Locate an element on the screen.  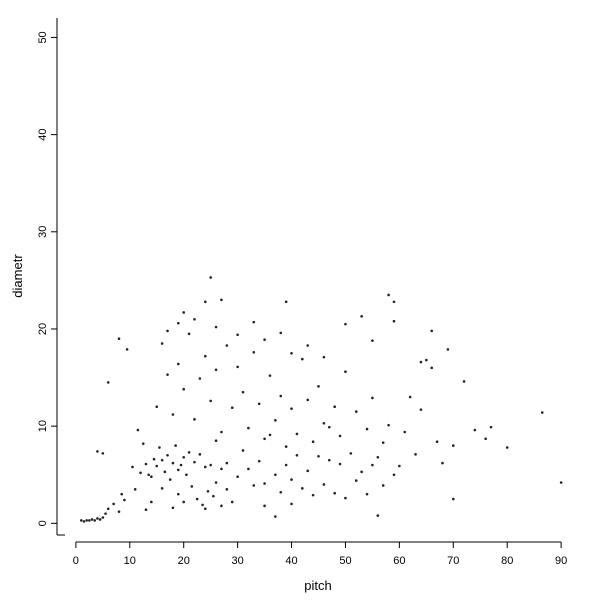
x-tick-label: 70 is located at coordinates (453, 561).